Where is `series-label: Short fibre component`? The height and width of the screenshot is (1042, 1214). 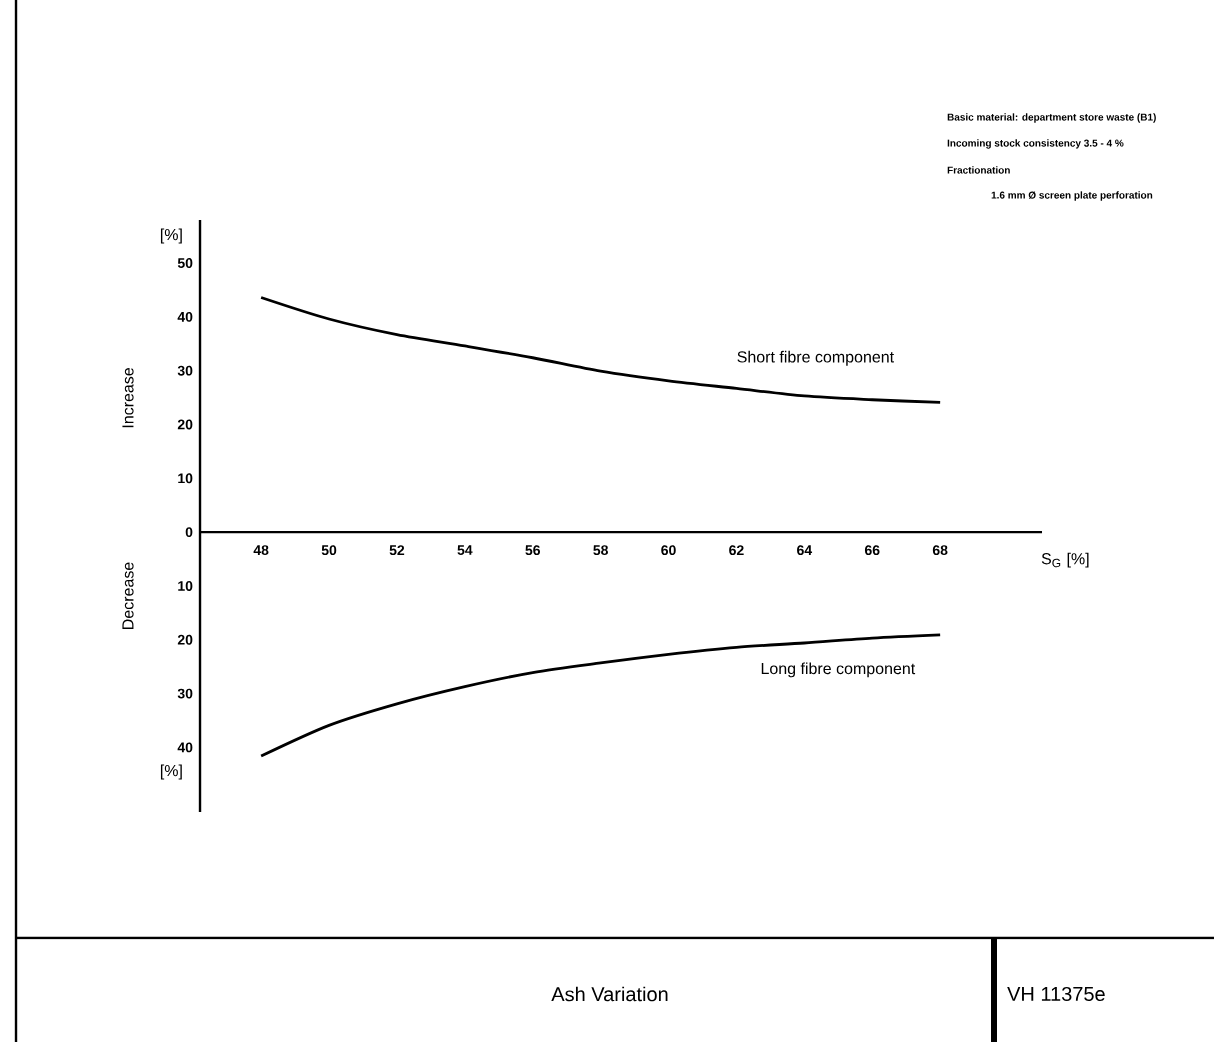 series-label: Short fibre component is located at coordinates (815, 358).